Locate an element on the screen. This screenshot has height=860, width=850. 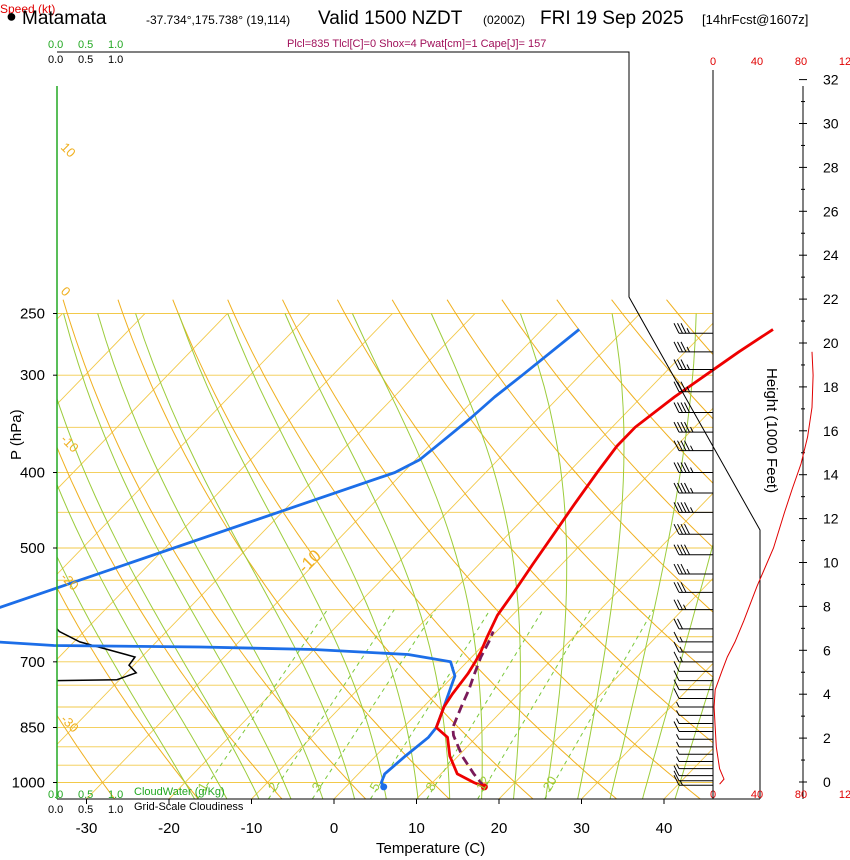
cloudiness-legend: Grid-Scale Cloudiness is located at coordinates (189, 807).